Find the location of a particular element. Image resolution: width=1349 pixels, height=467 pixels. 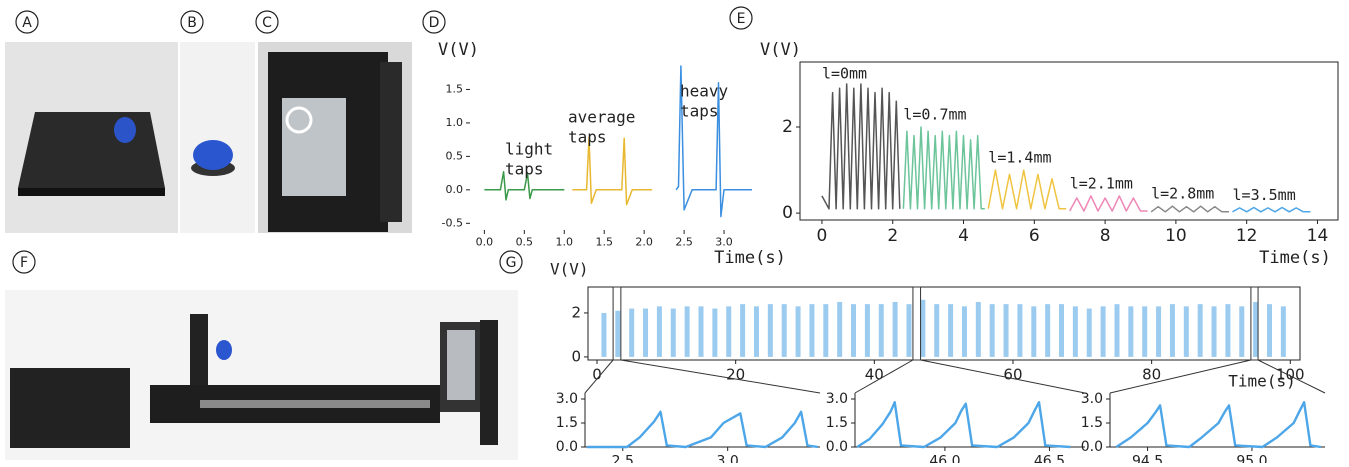

annotation: heavy is located at coordinates (704, 91).